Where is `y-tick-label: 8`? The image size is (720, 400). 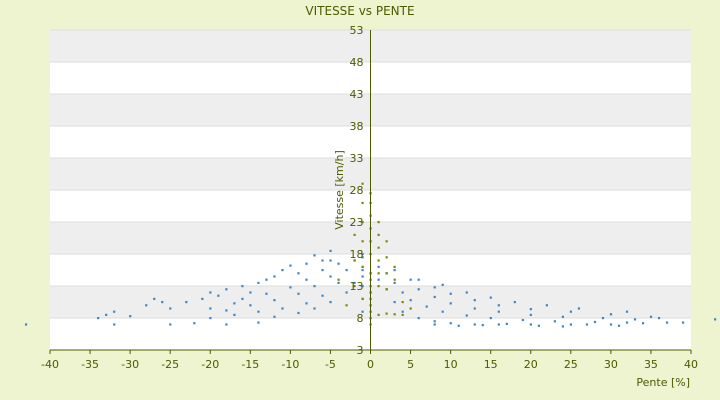
y-tick-label: 8 is located at coordinates (360, 318).